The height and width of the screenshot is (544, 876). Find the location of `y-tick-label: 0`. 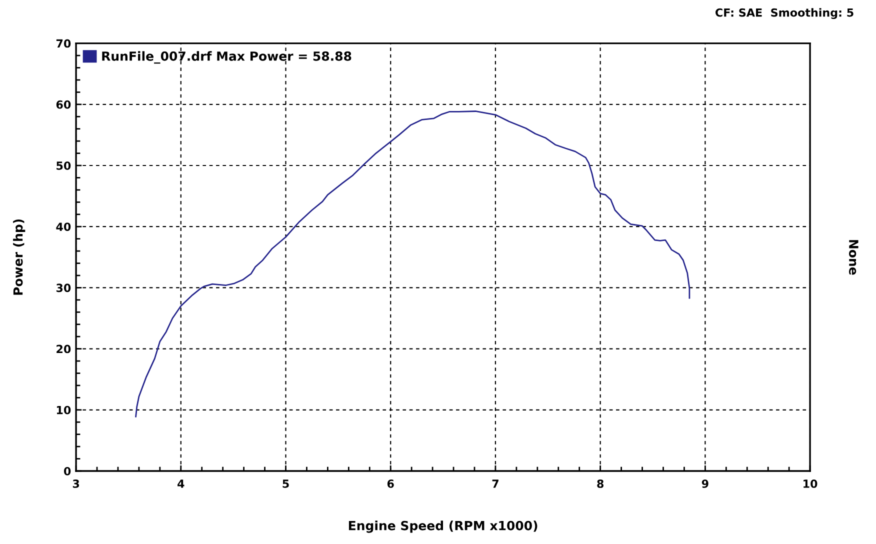

y-tick-label: 0 is located at coordinates (67, 471).